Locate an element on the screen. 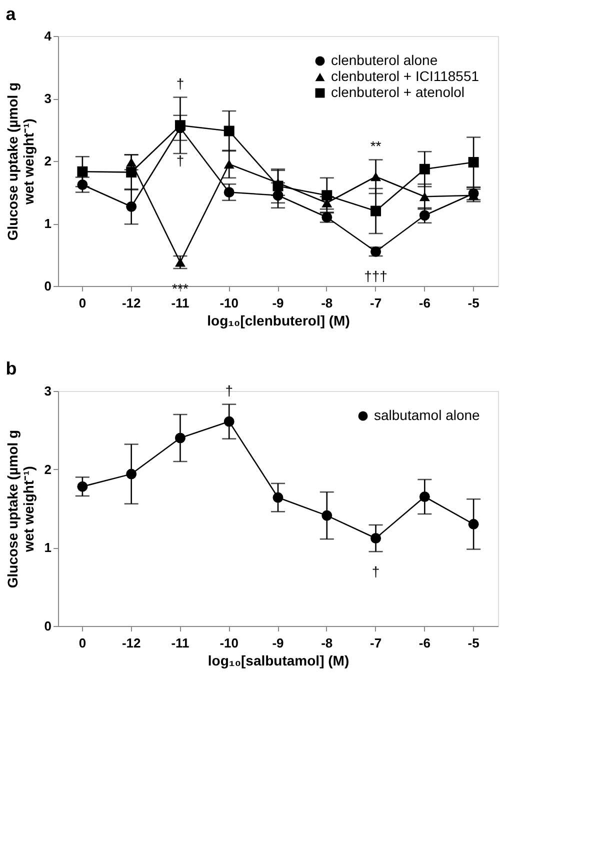 The image size is (604, 848). legend-label: clenbuterol + atenolol is located at coordinates (397, 92).